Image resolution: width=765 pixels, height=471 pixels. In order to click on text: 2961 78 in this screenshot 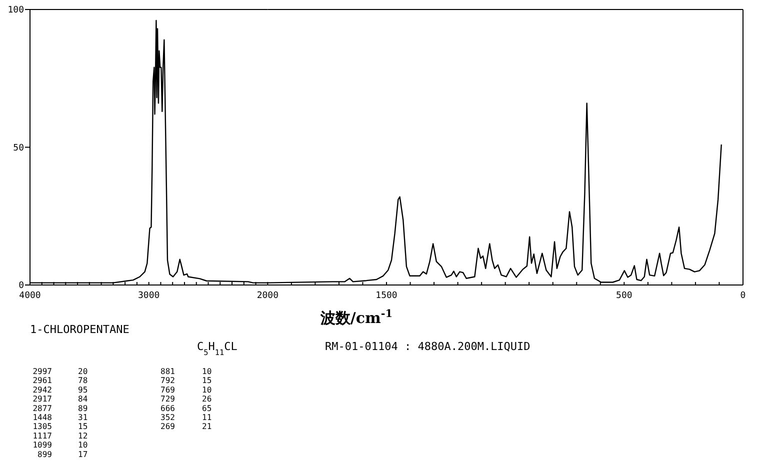, I will do `click(60, 381)`.